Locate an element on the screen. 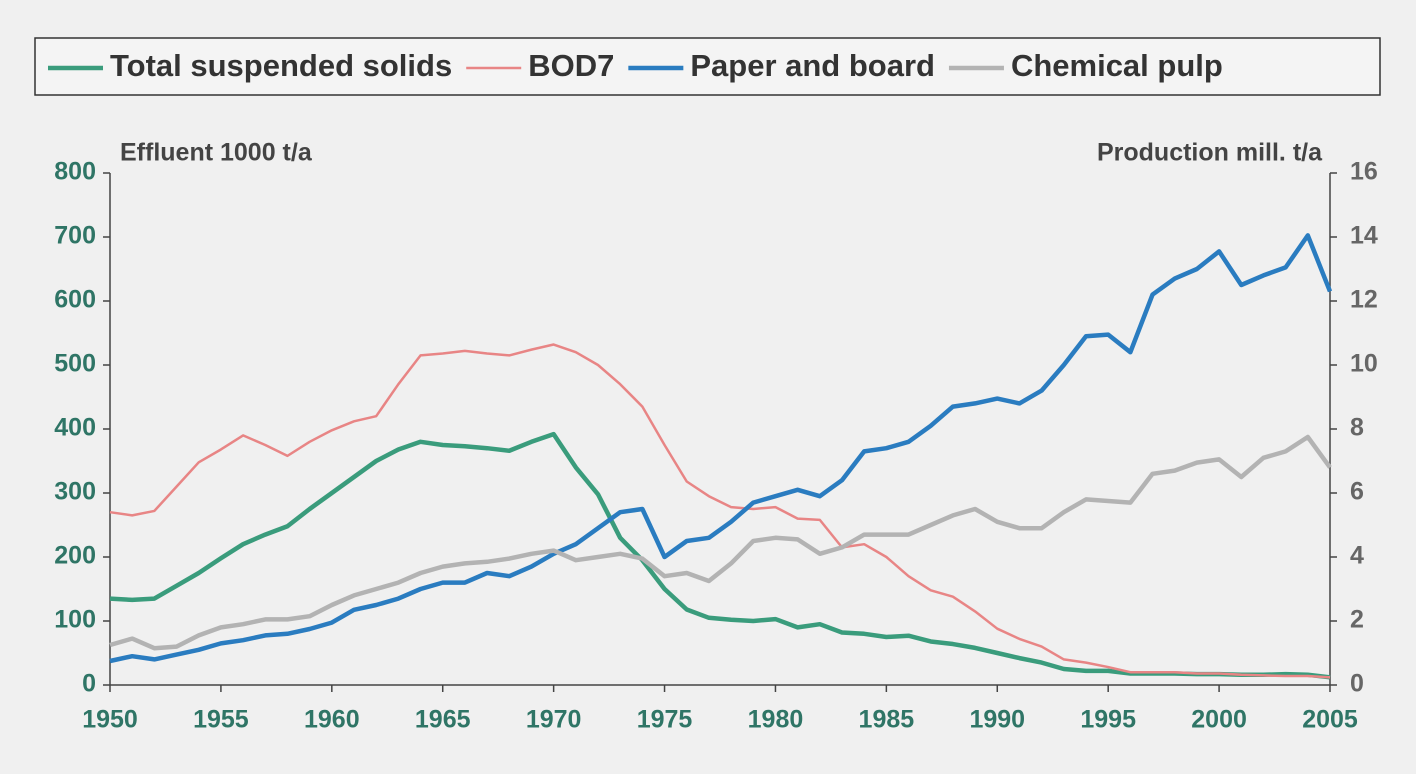 Image resolution: width=1416 pixels, height=774 pixels. y2-tick-label: 4 is located at coordinates (1357, 556).